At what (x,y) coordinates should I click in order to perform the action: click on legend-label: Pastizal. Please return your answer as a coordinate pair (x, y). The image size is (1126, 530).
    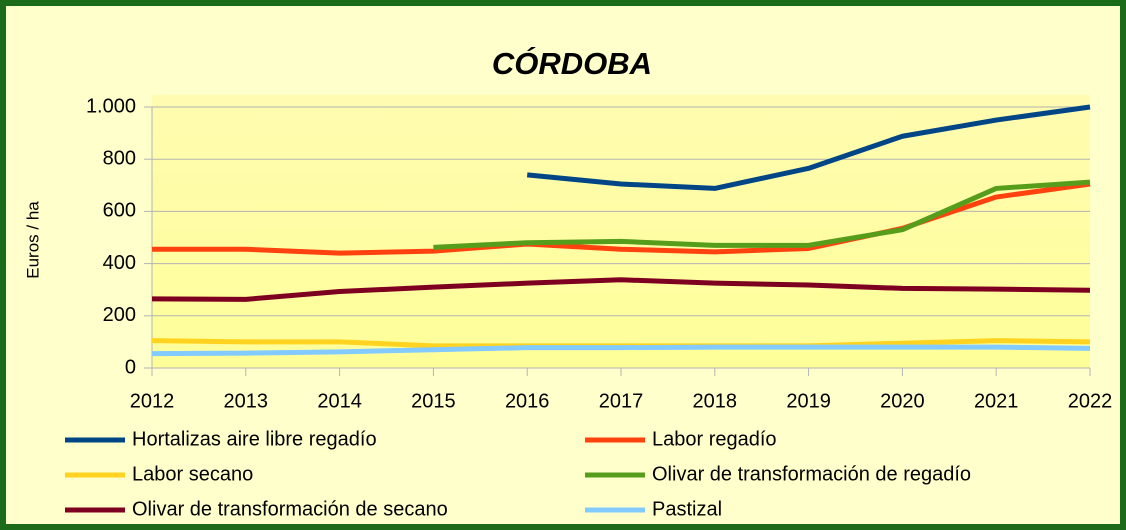
    Looking at the image, I should click on (687, 509).